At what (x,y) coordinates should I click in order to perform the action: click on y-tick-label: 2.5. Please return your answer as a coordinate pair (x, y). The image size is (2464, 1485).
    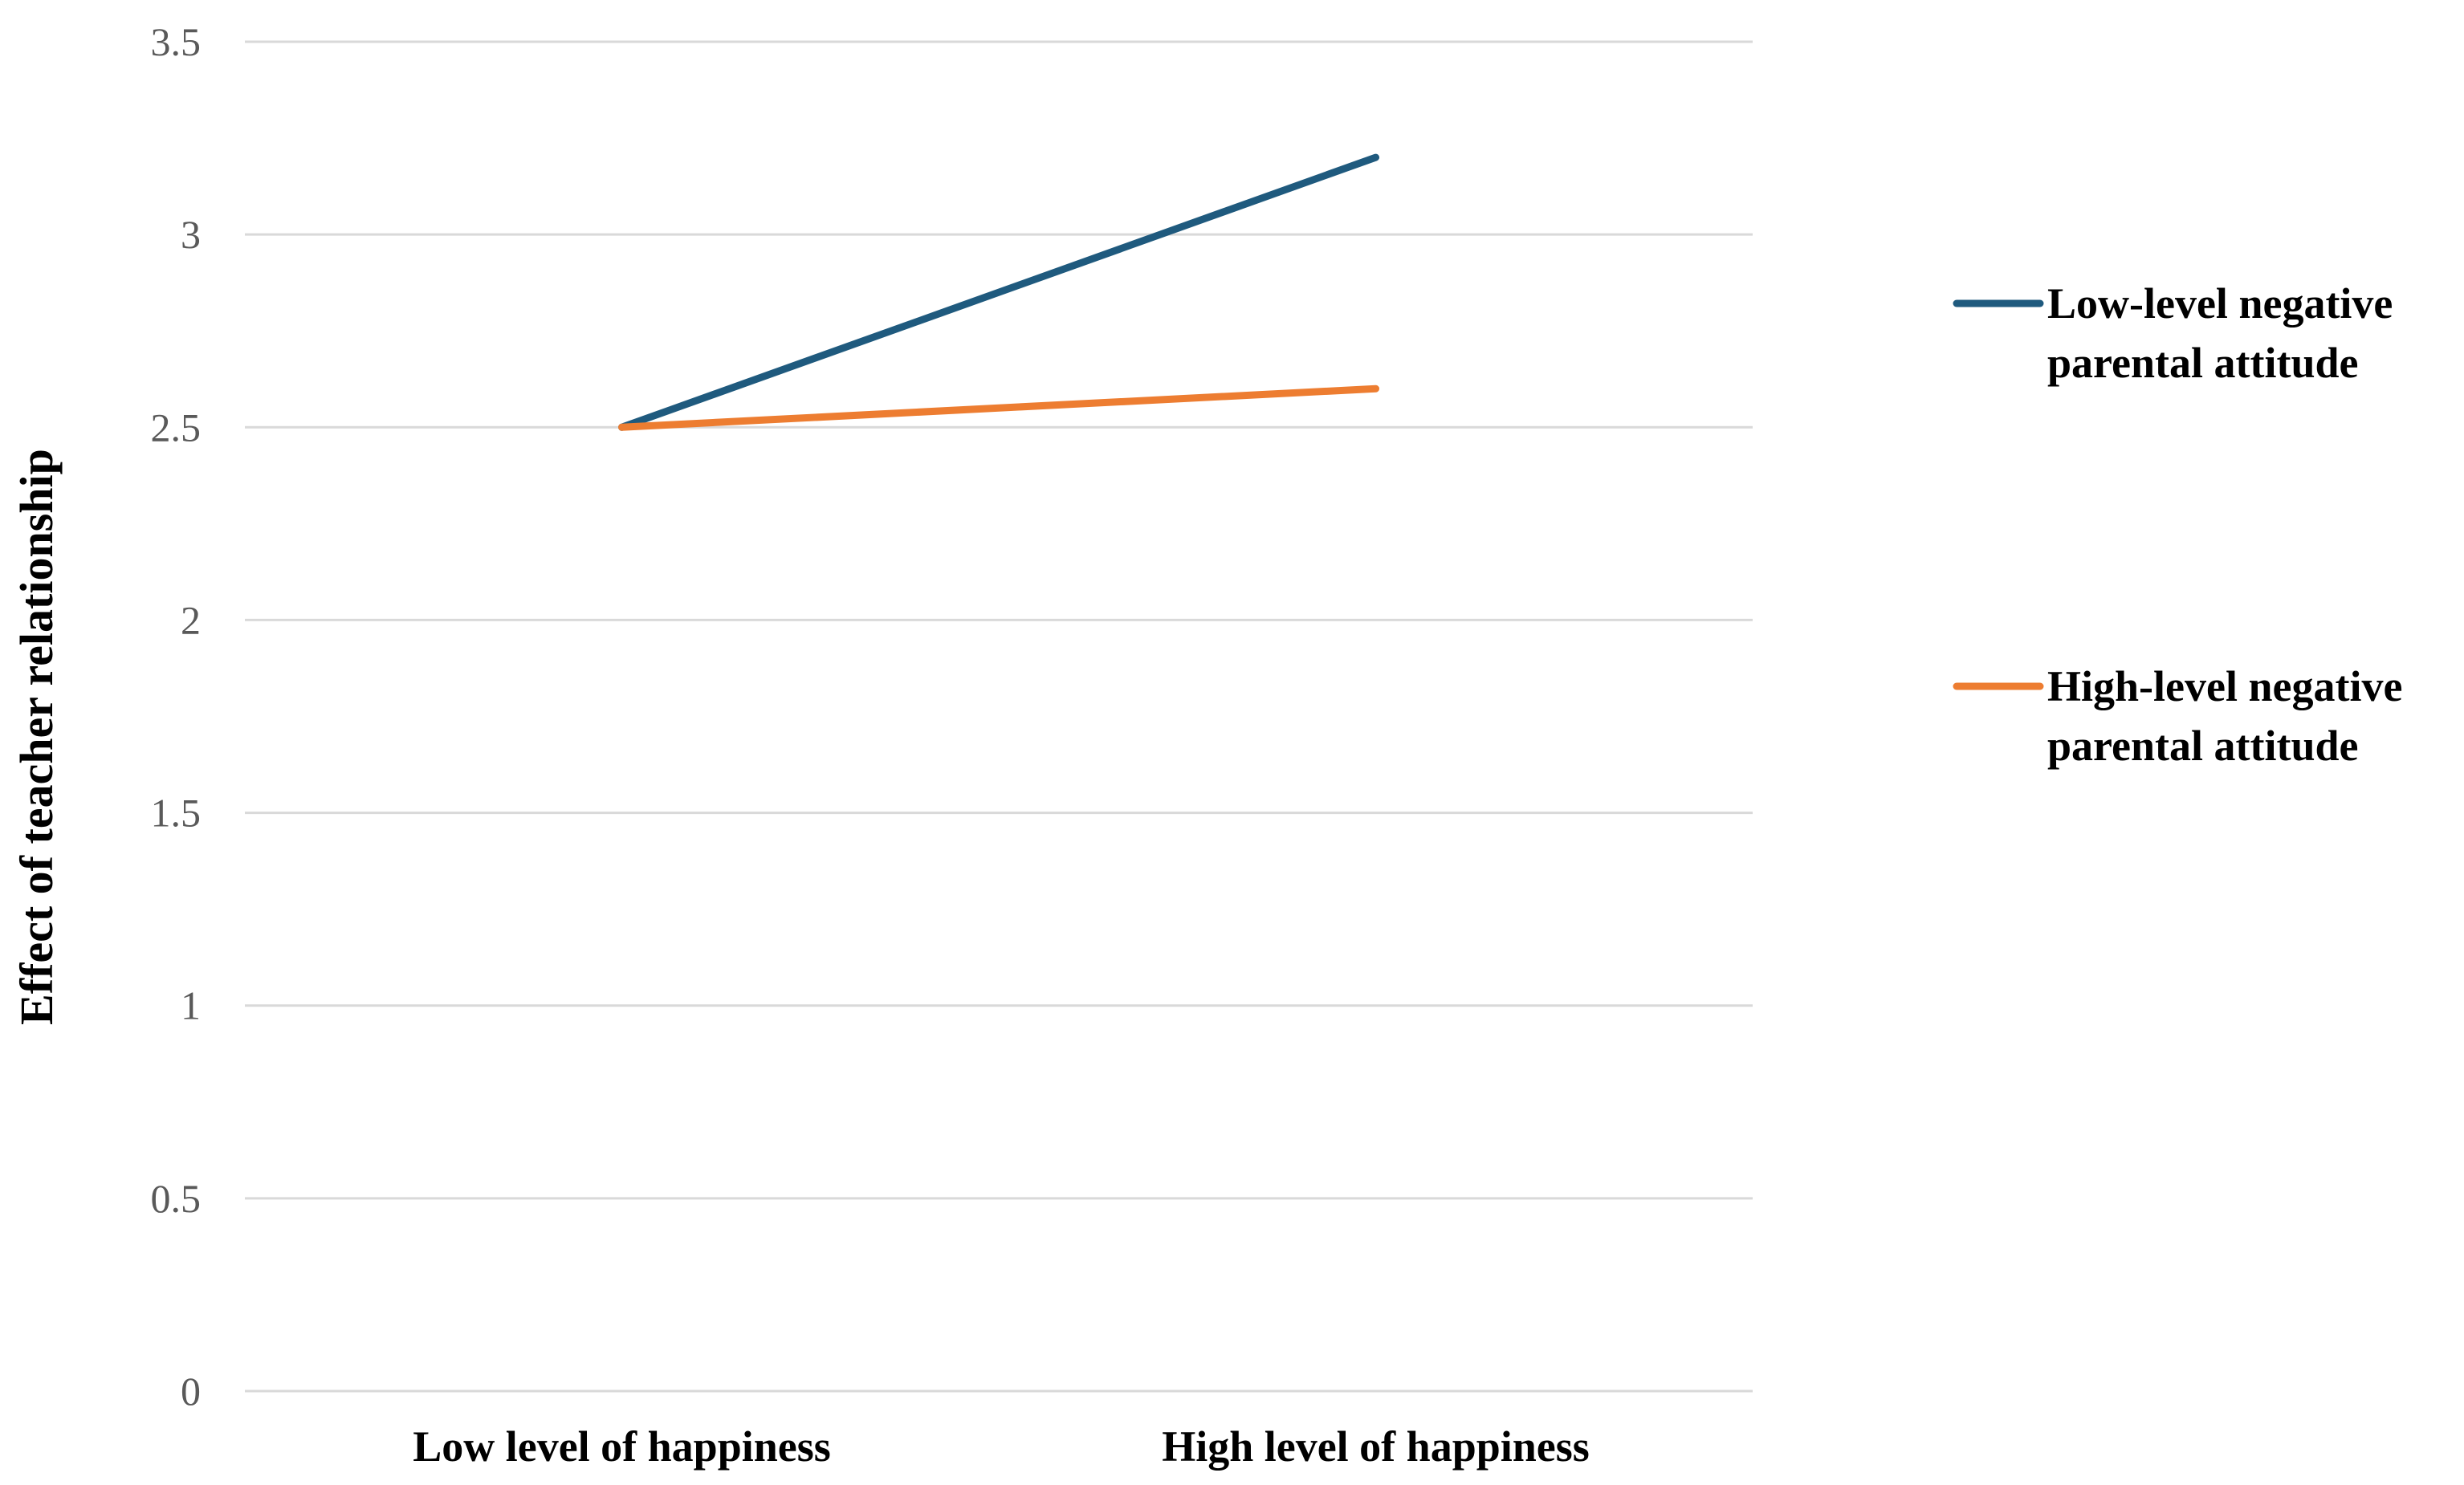
    Looking at the image, I should click on (176, 428).